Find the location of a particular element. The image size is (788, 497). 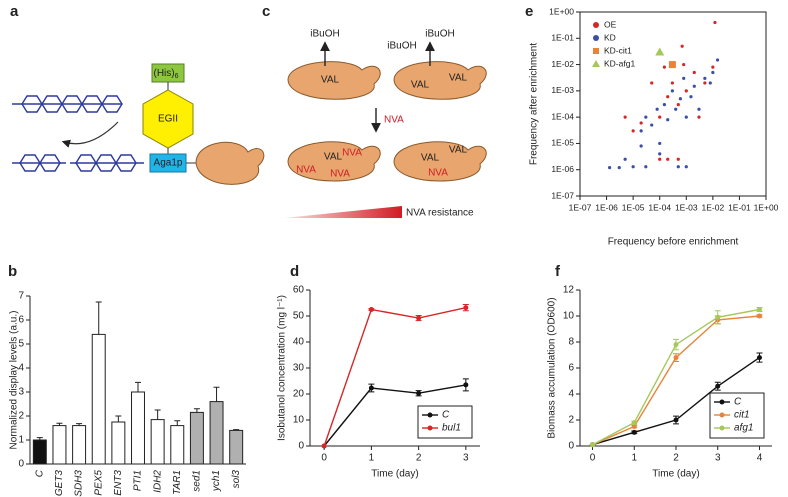

y-tick-label: 60 is located at coordinates (299, 290).